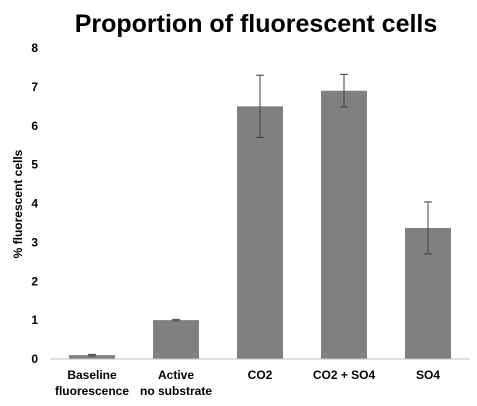 This screenshot has height=406, width=477. What do you see at coordinates (176, 391) in the screenshot?
I see `x-tick-label: no substrate` at bounding box center [176, 391].